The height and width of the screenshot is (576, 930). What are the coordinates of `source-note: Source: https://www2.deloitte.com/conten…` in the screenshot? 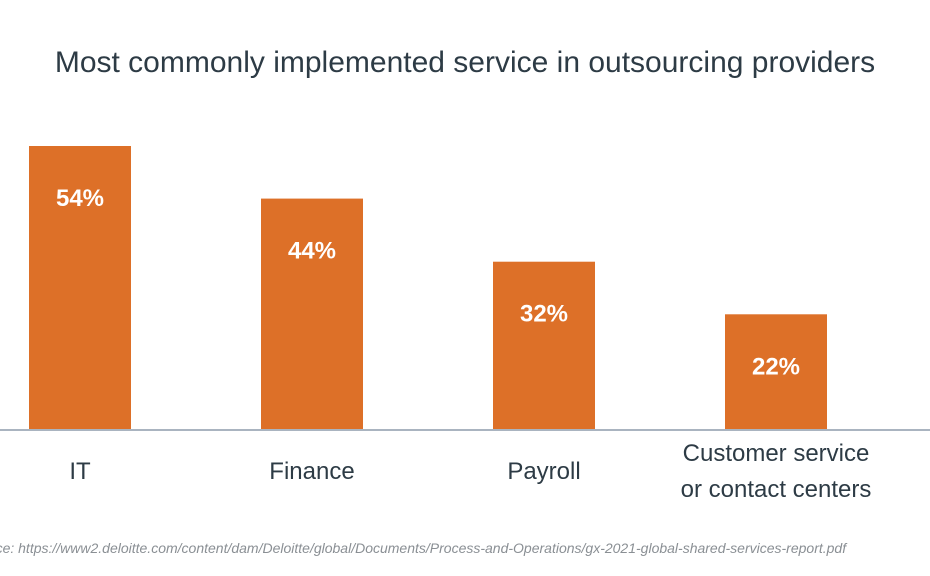 It's located at (424, 548).